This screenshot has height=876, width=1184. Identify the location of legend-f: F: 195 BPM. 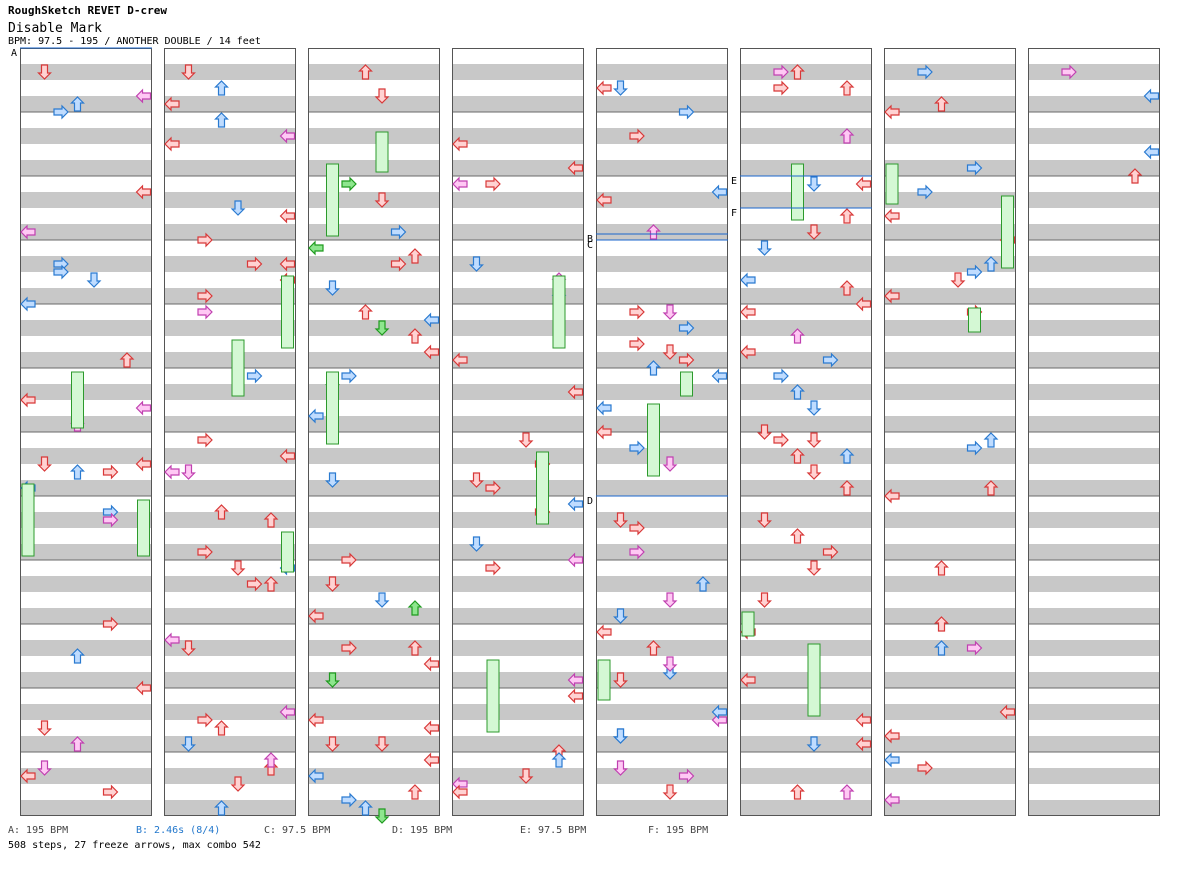
(678, 830).